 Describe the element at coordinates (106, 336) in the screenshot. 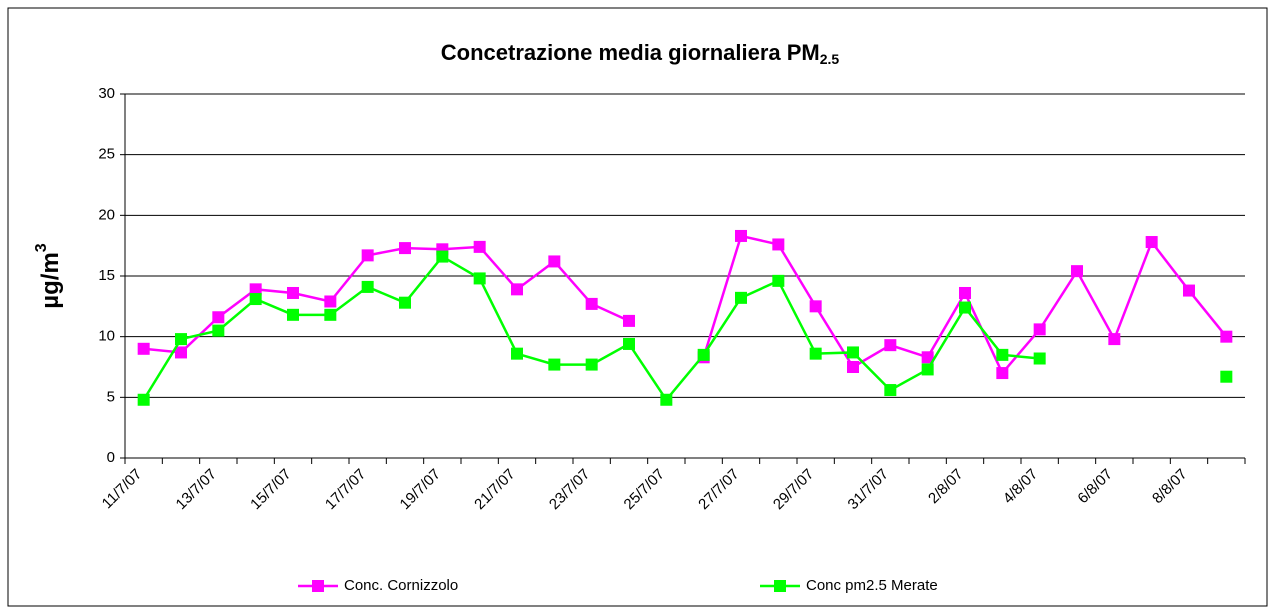

I see `y-tick-label: 10` at that location.